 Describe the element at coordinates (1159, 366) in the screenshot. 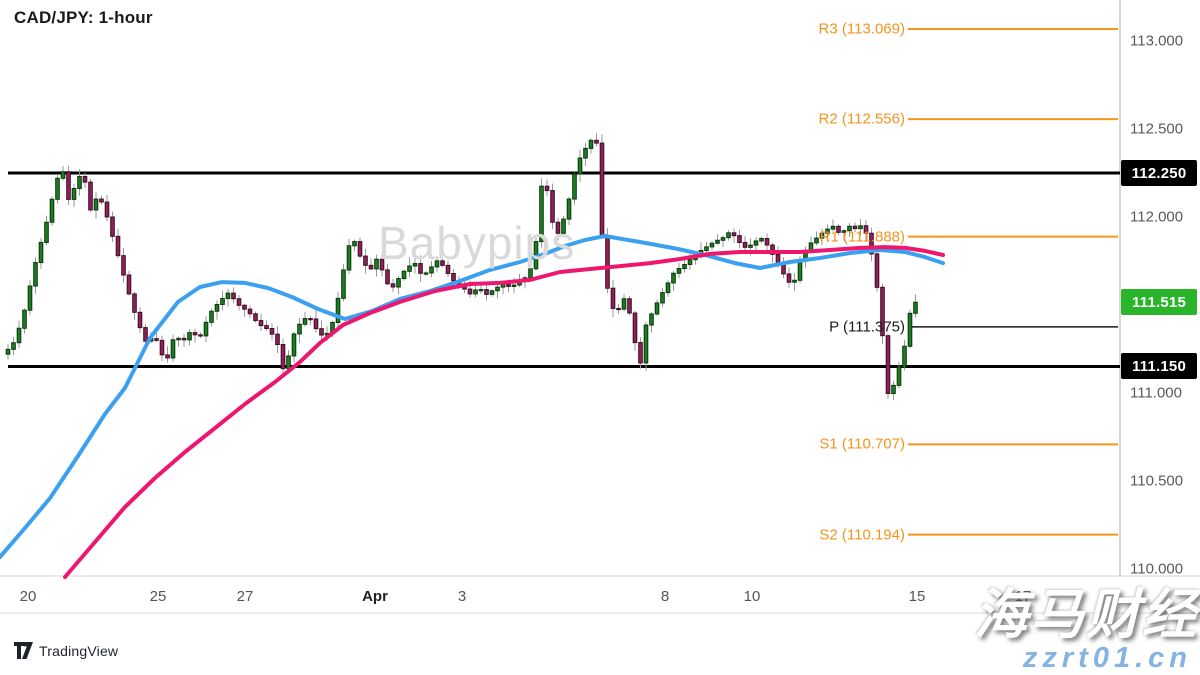

I see `sr-price-badge-111.150: 111.150` at that location.